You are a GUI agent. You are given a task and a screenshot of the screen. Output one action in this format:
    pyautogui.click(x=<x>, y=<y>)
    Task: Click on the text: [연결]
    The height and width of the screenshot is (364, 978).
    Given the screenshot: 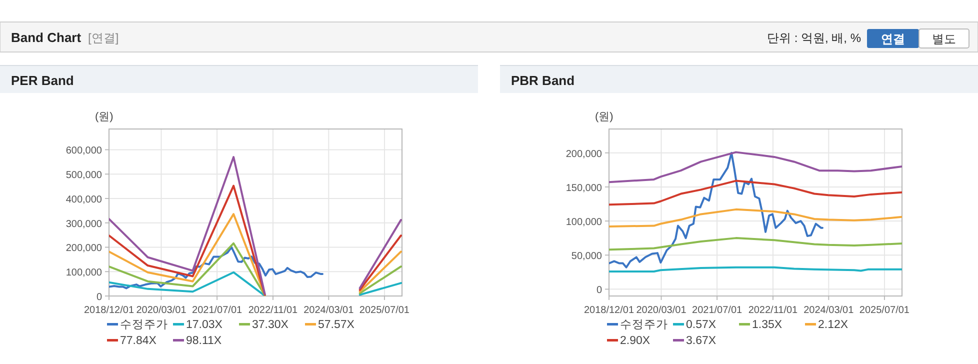 What is the action you would take?
    pyautogui.click(x=103, y=38)
    